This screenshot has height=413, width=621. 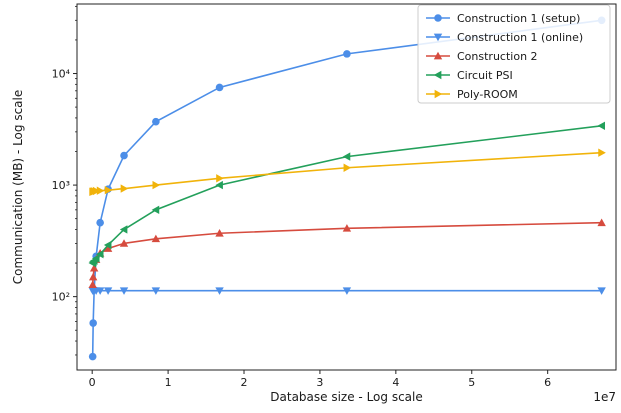 I want to click on series-line, so click(x=346, y=253).